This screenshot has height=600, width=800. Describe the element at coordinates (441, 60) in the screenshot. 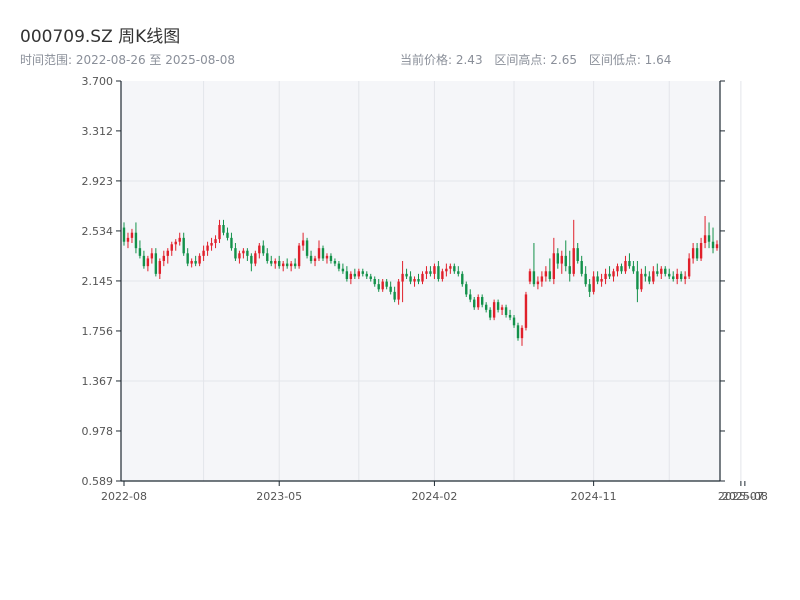

I see `current-price-text: 当前价格: 2.43` at that location.